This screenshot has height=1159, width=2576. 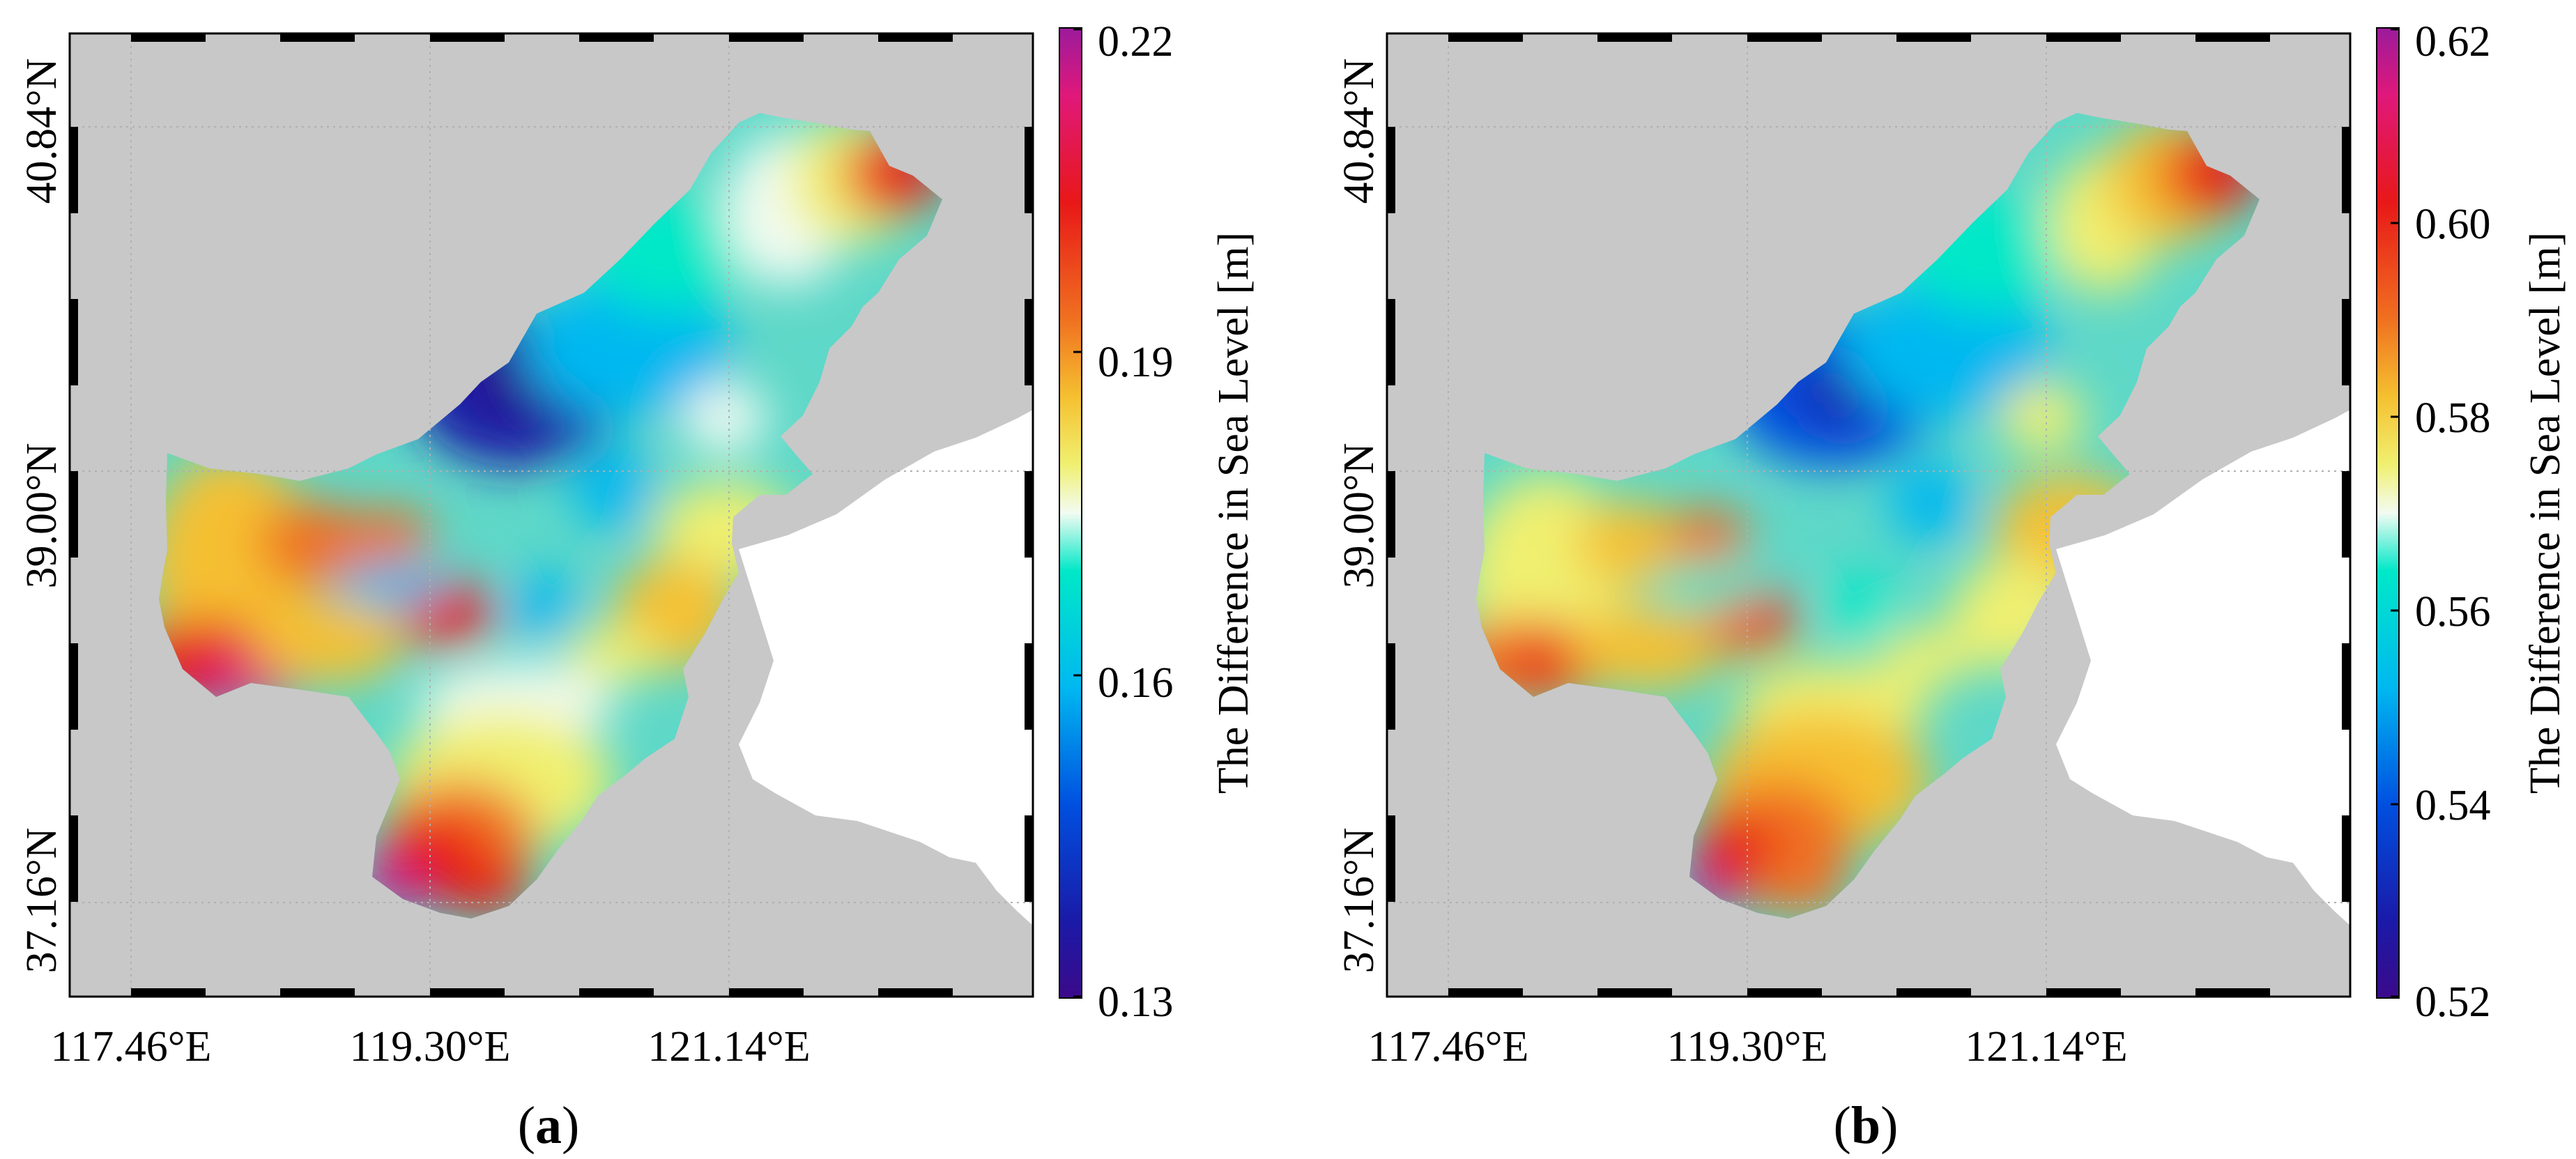 I want to click on panel-caption-a: (a), so click(x=549, y=1125).